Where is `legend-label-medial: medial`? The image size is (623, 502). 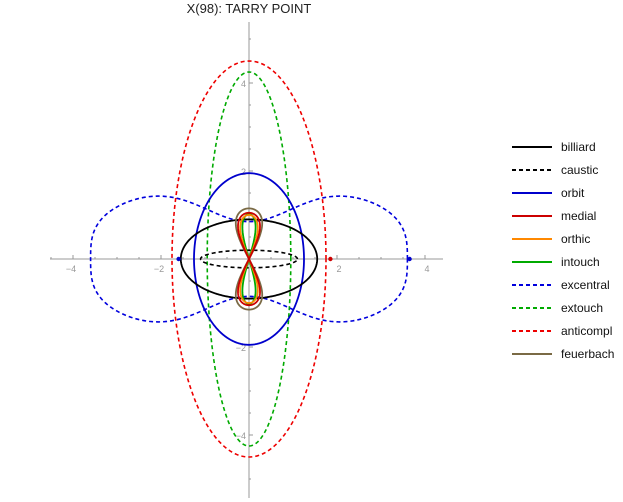 legend-label-medial: medial is located at coordinates (578, 216).